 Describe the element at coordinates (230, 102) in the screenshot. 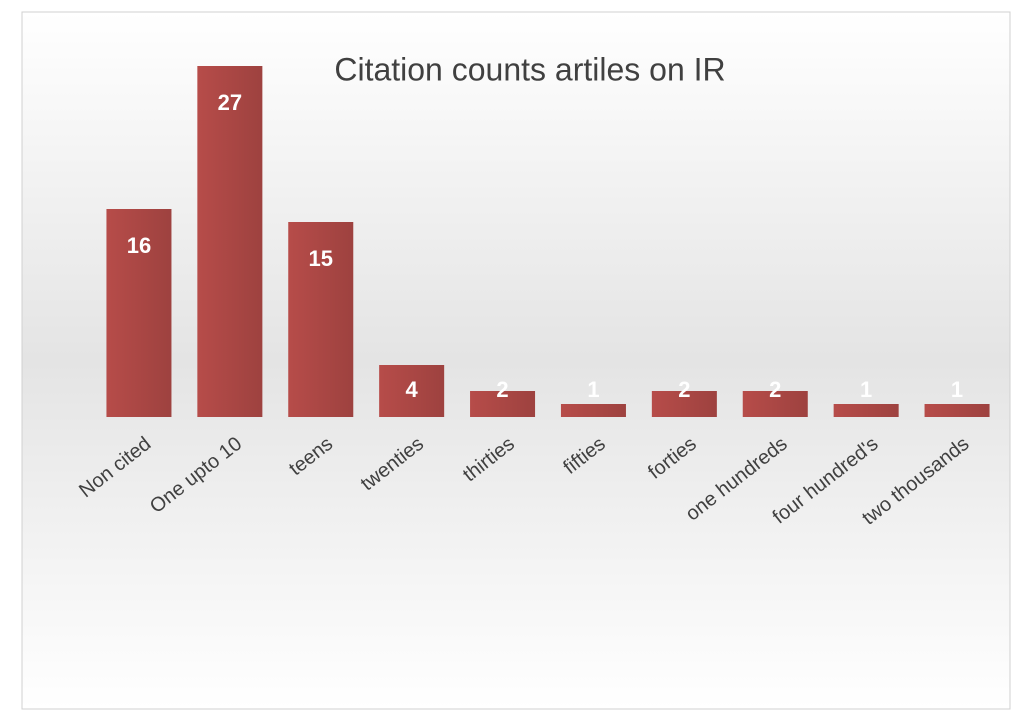

I see `data-label: 27` at that location.